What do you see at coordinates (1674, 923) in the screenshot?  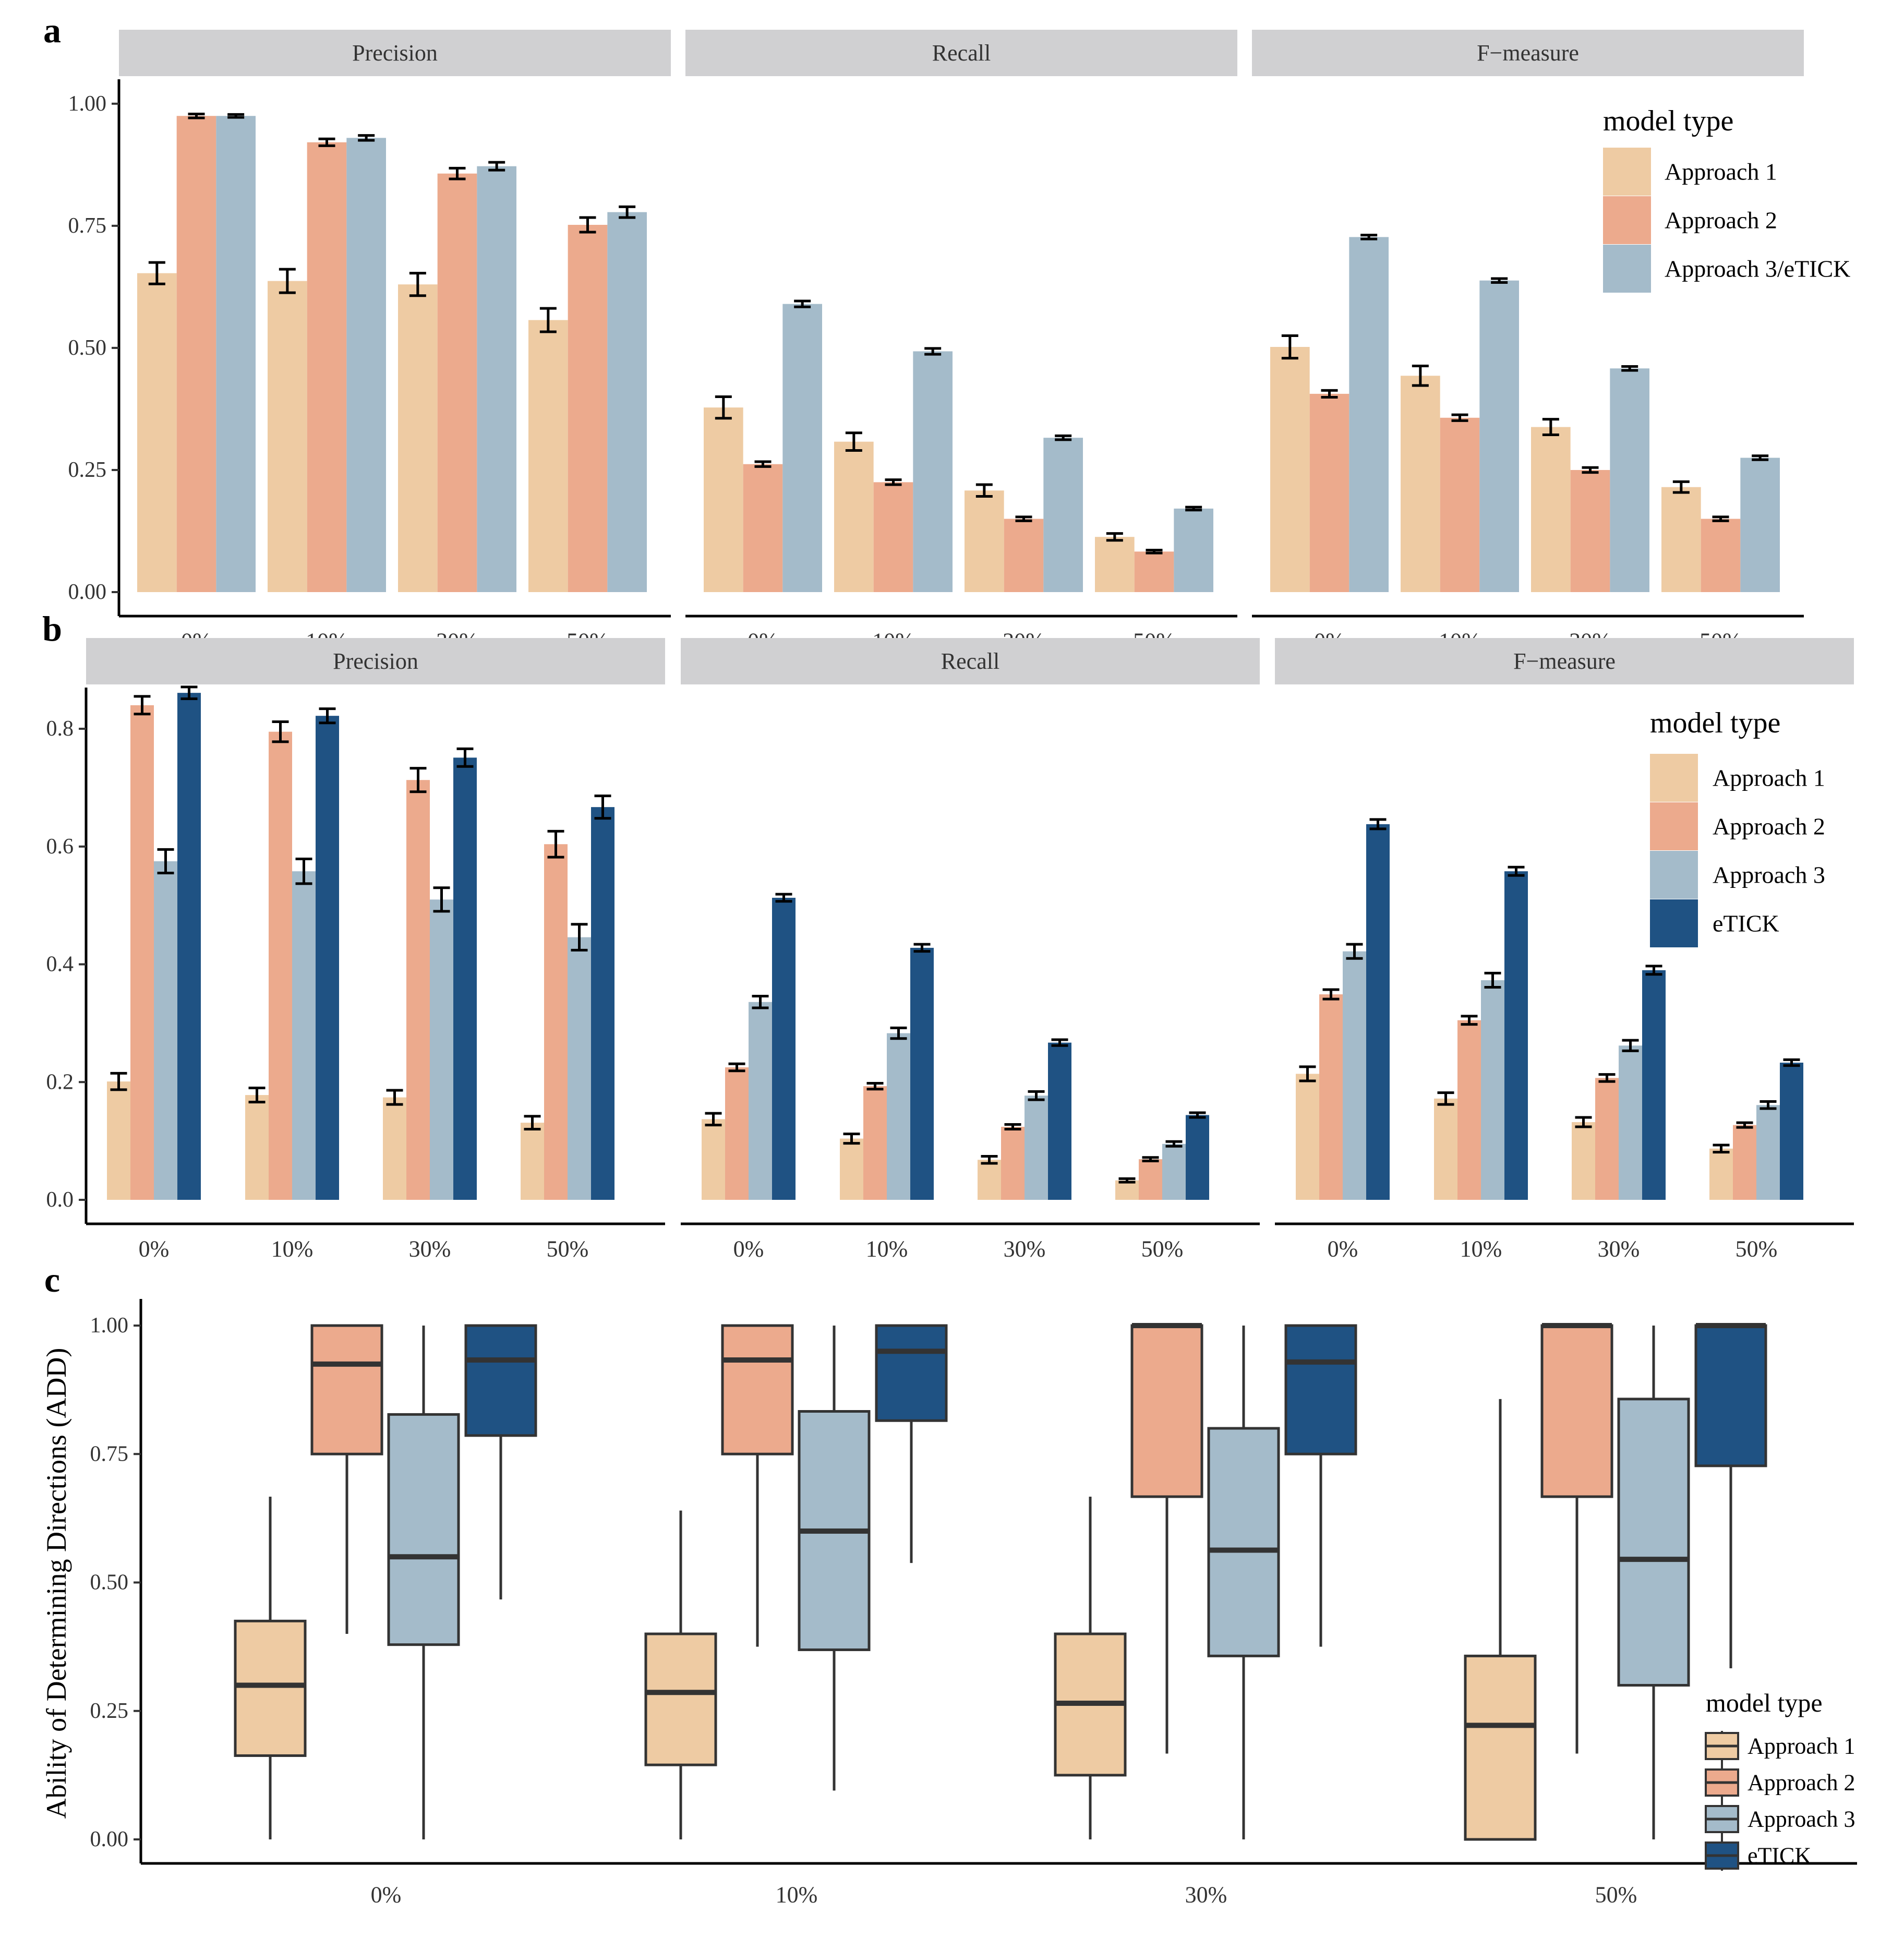 I see `legend-key-b-etick` at bounding box center [1674, 923].